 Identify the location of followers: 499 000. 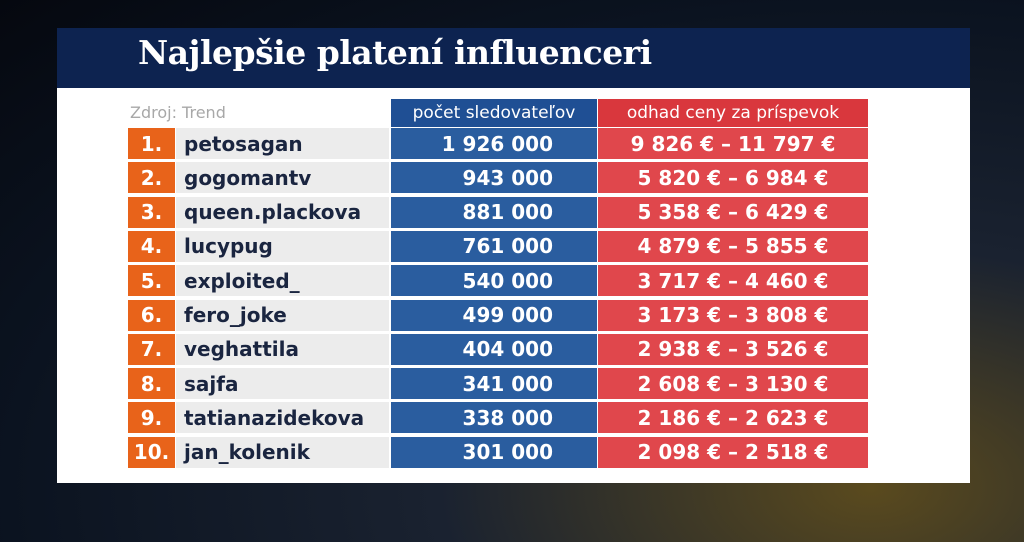
(494, 315).